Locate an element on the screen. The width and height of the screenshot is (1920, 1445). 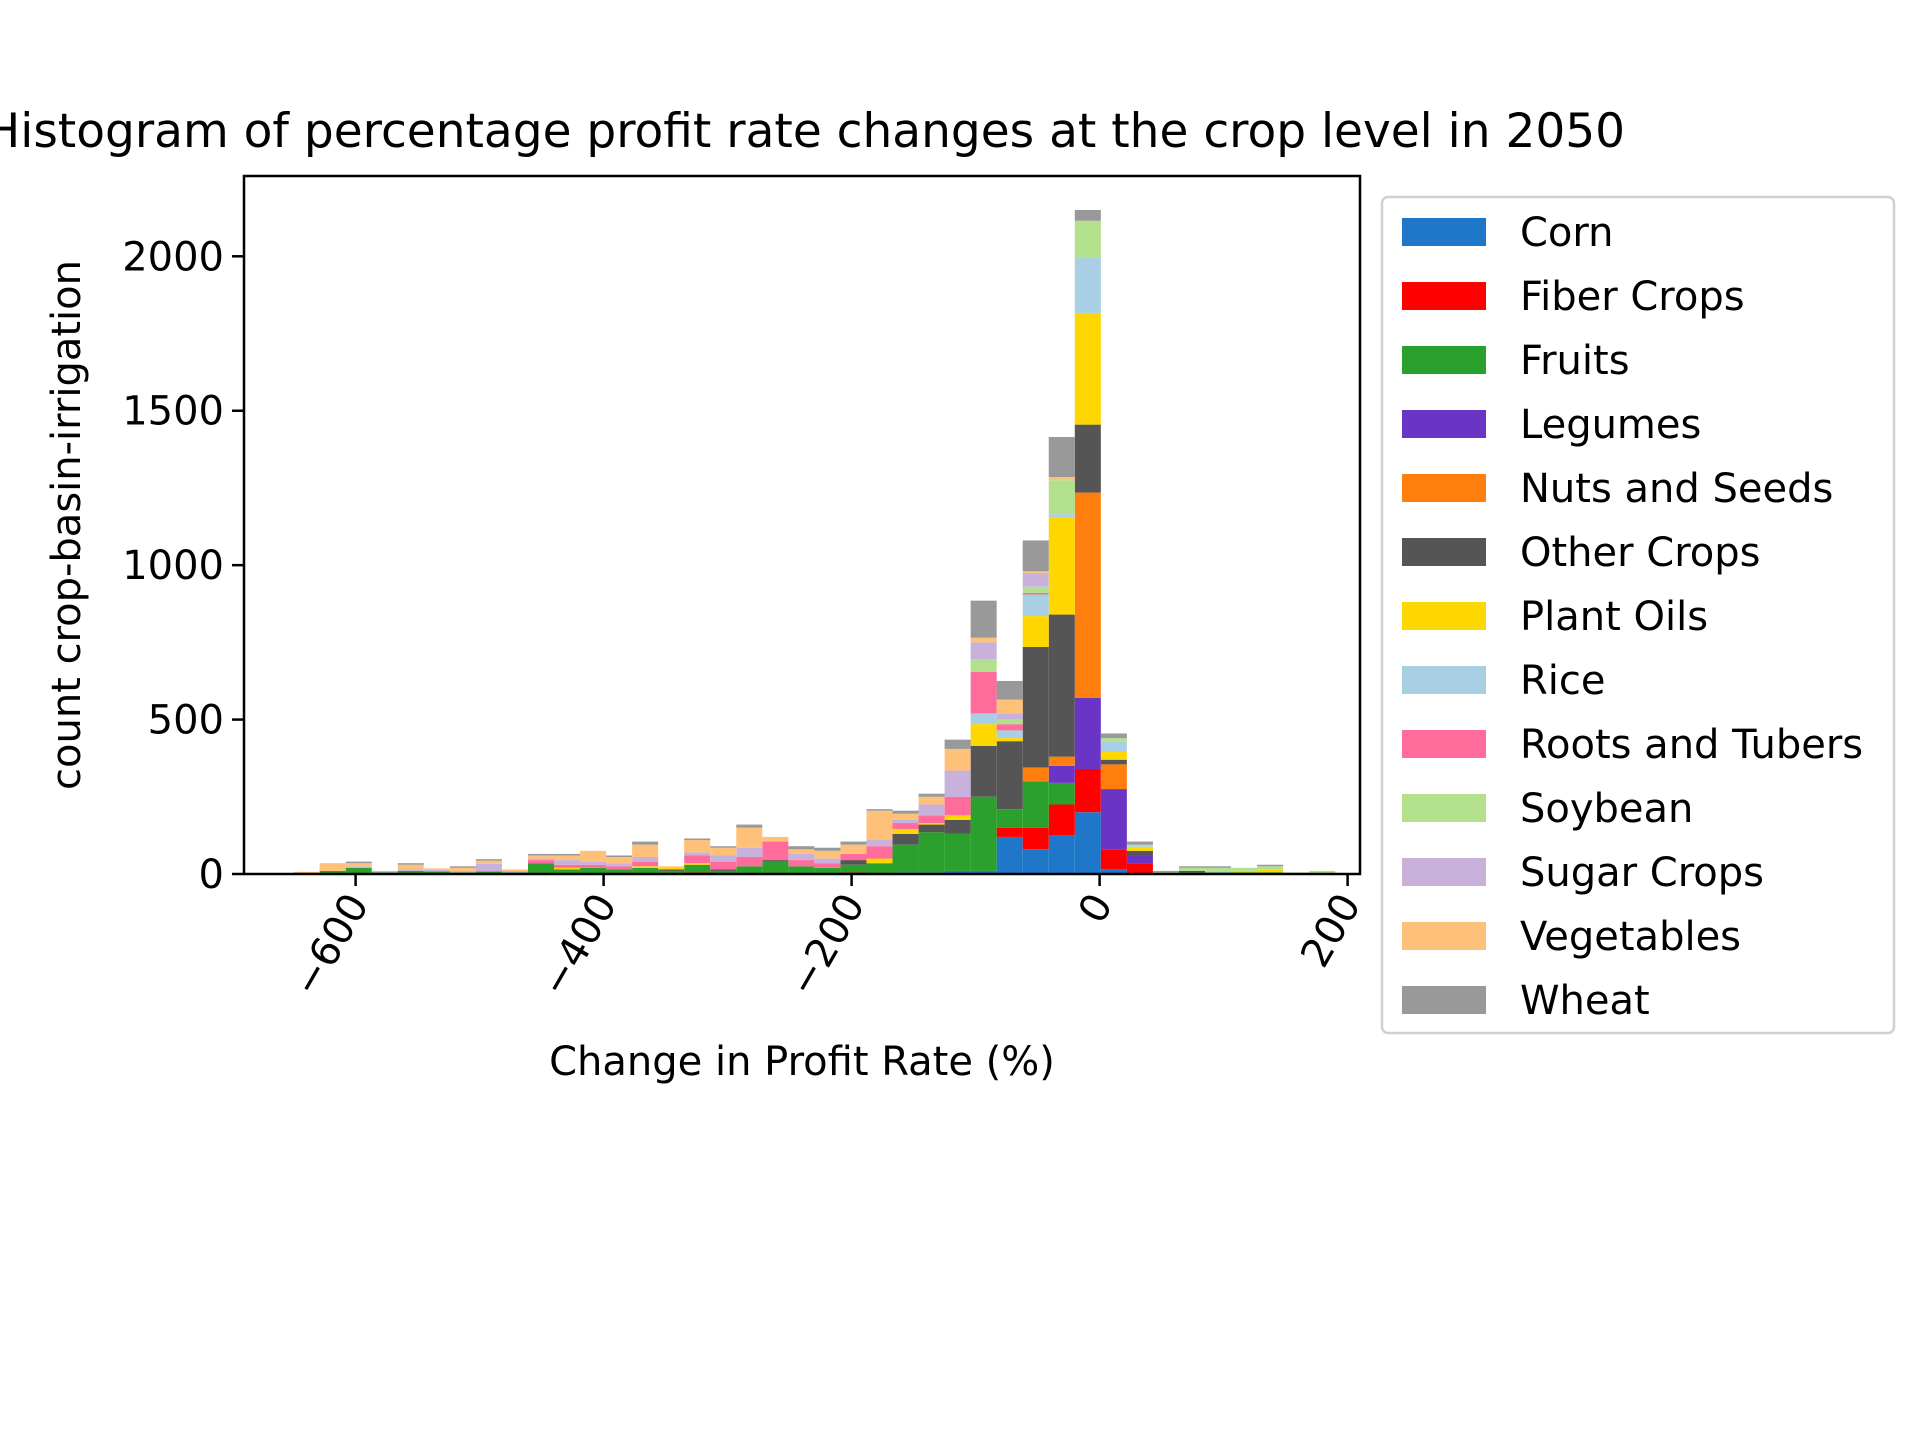
legend-label: Fruits is located at coordinates (1575, 361).